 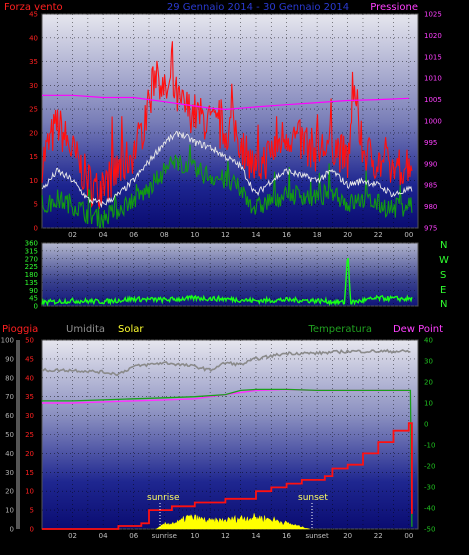 I want to click on rain-label: Pioggia, so click(x=20, y=329).